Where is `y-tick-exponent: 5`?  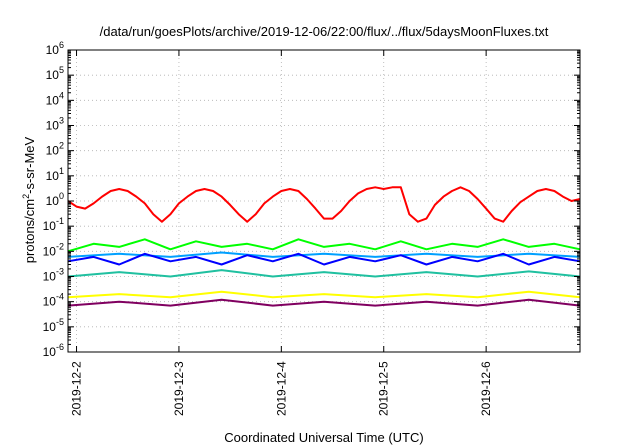 y-tick-exponent: 5 is located at coordinates (61, 70).